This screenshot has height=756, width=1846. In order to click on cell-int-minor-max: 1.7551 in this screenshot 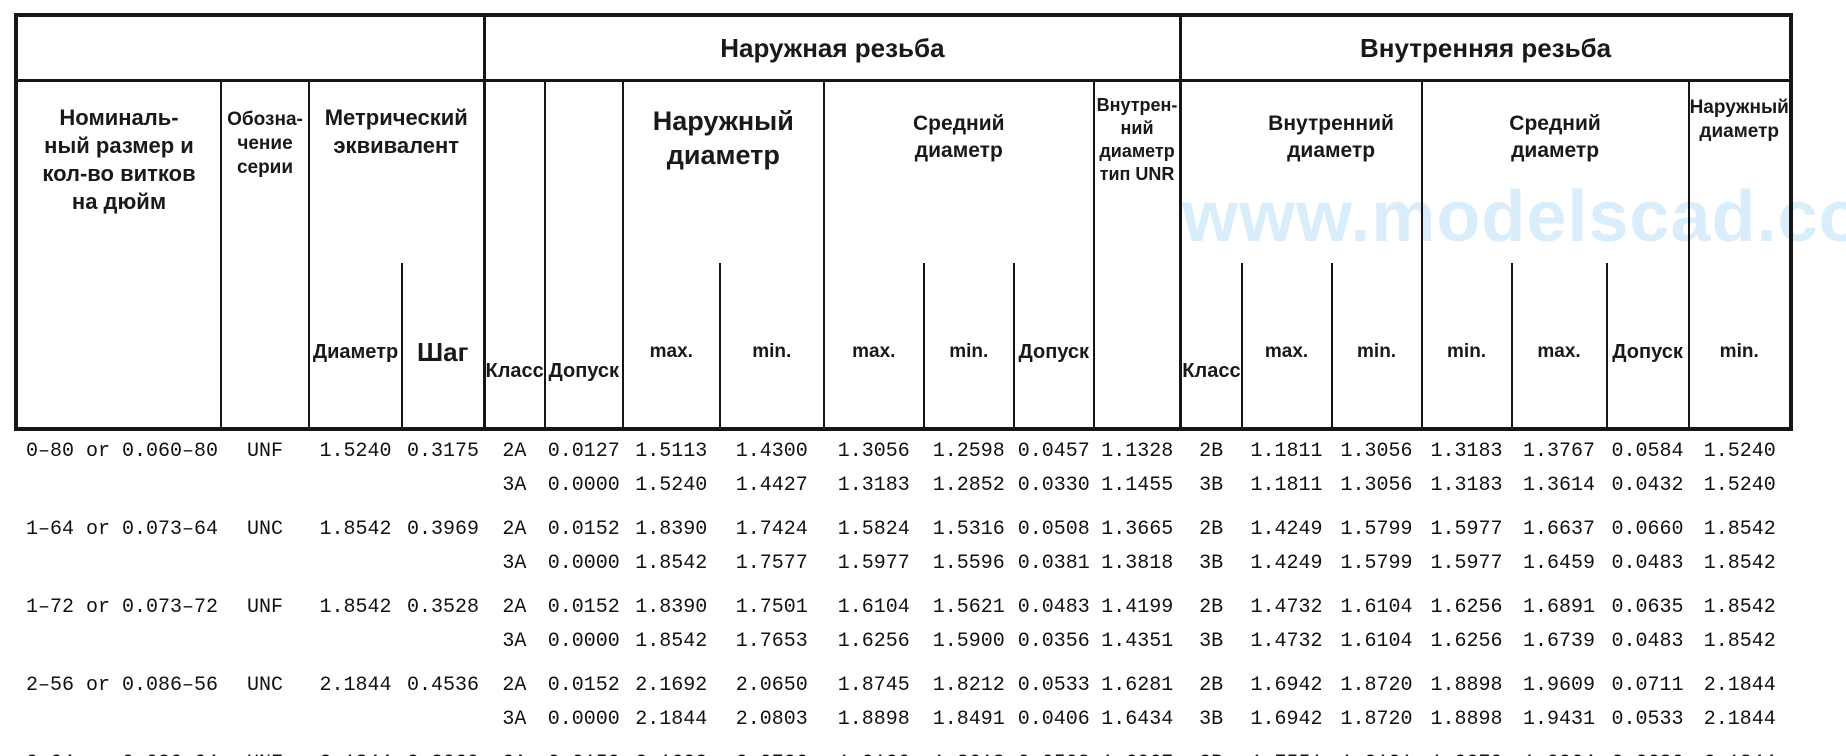, I will do `click(1287, 751)`.